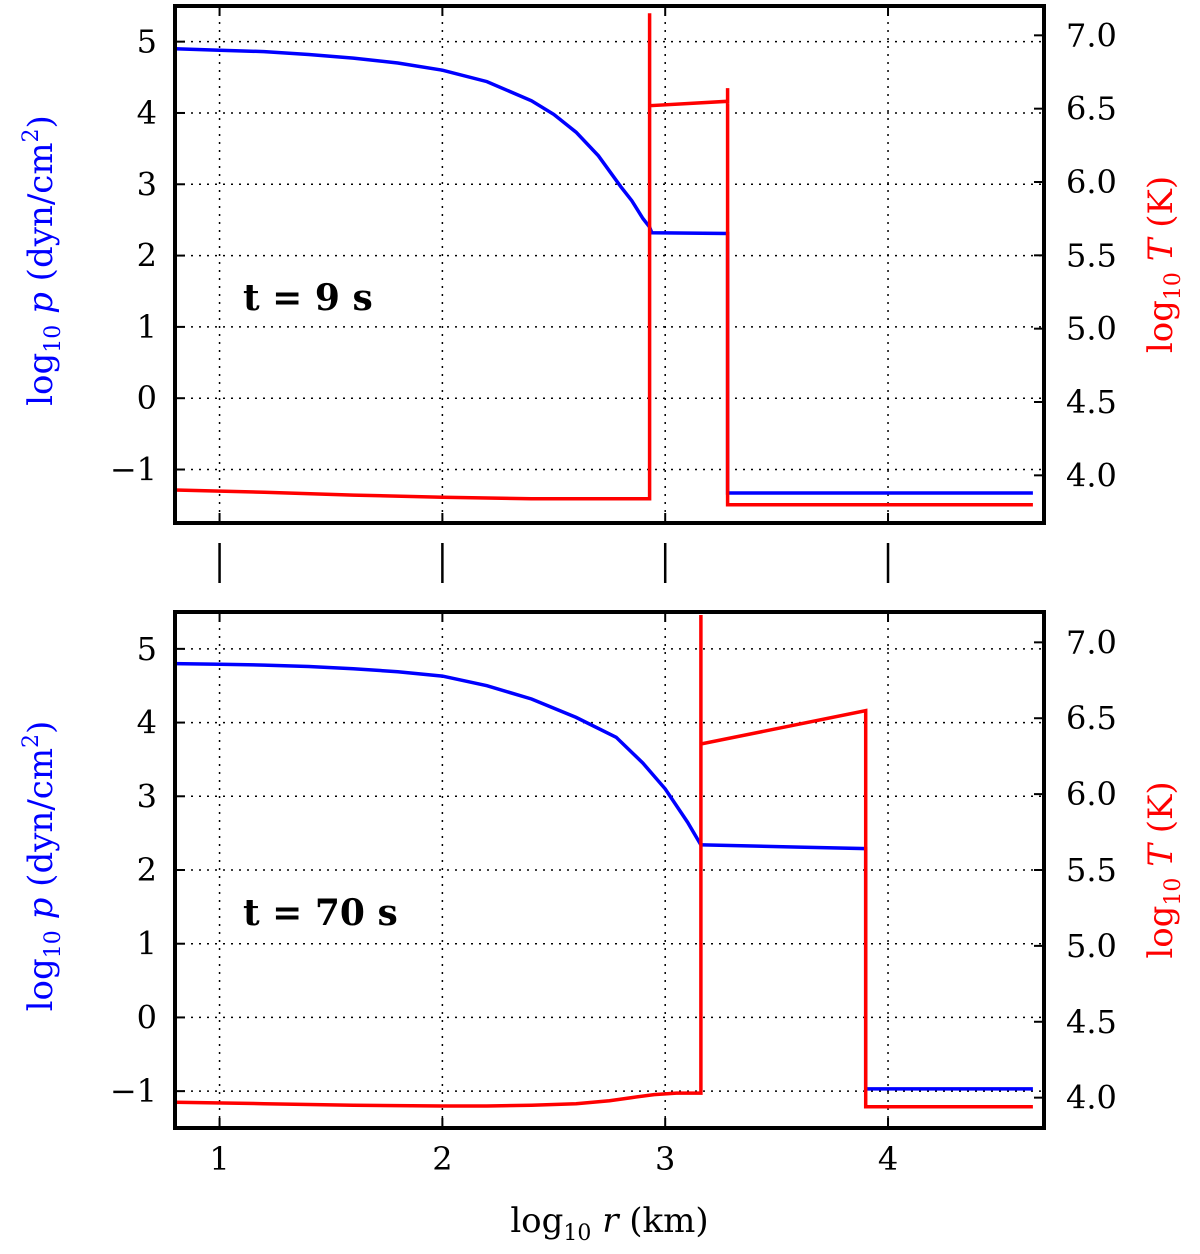 The image size is (1200, 1254). Describe the element at coordinates (320, 913) in the screenshot. I see `time-annotation: t = 70 s` at that location.